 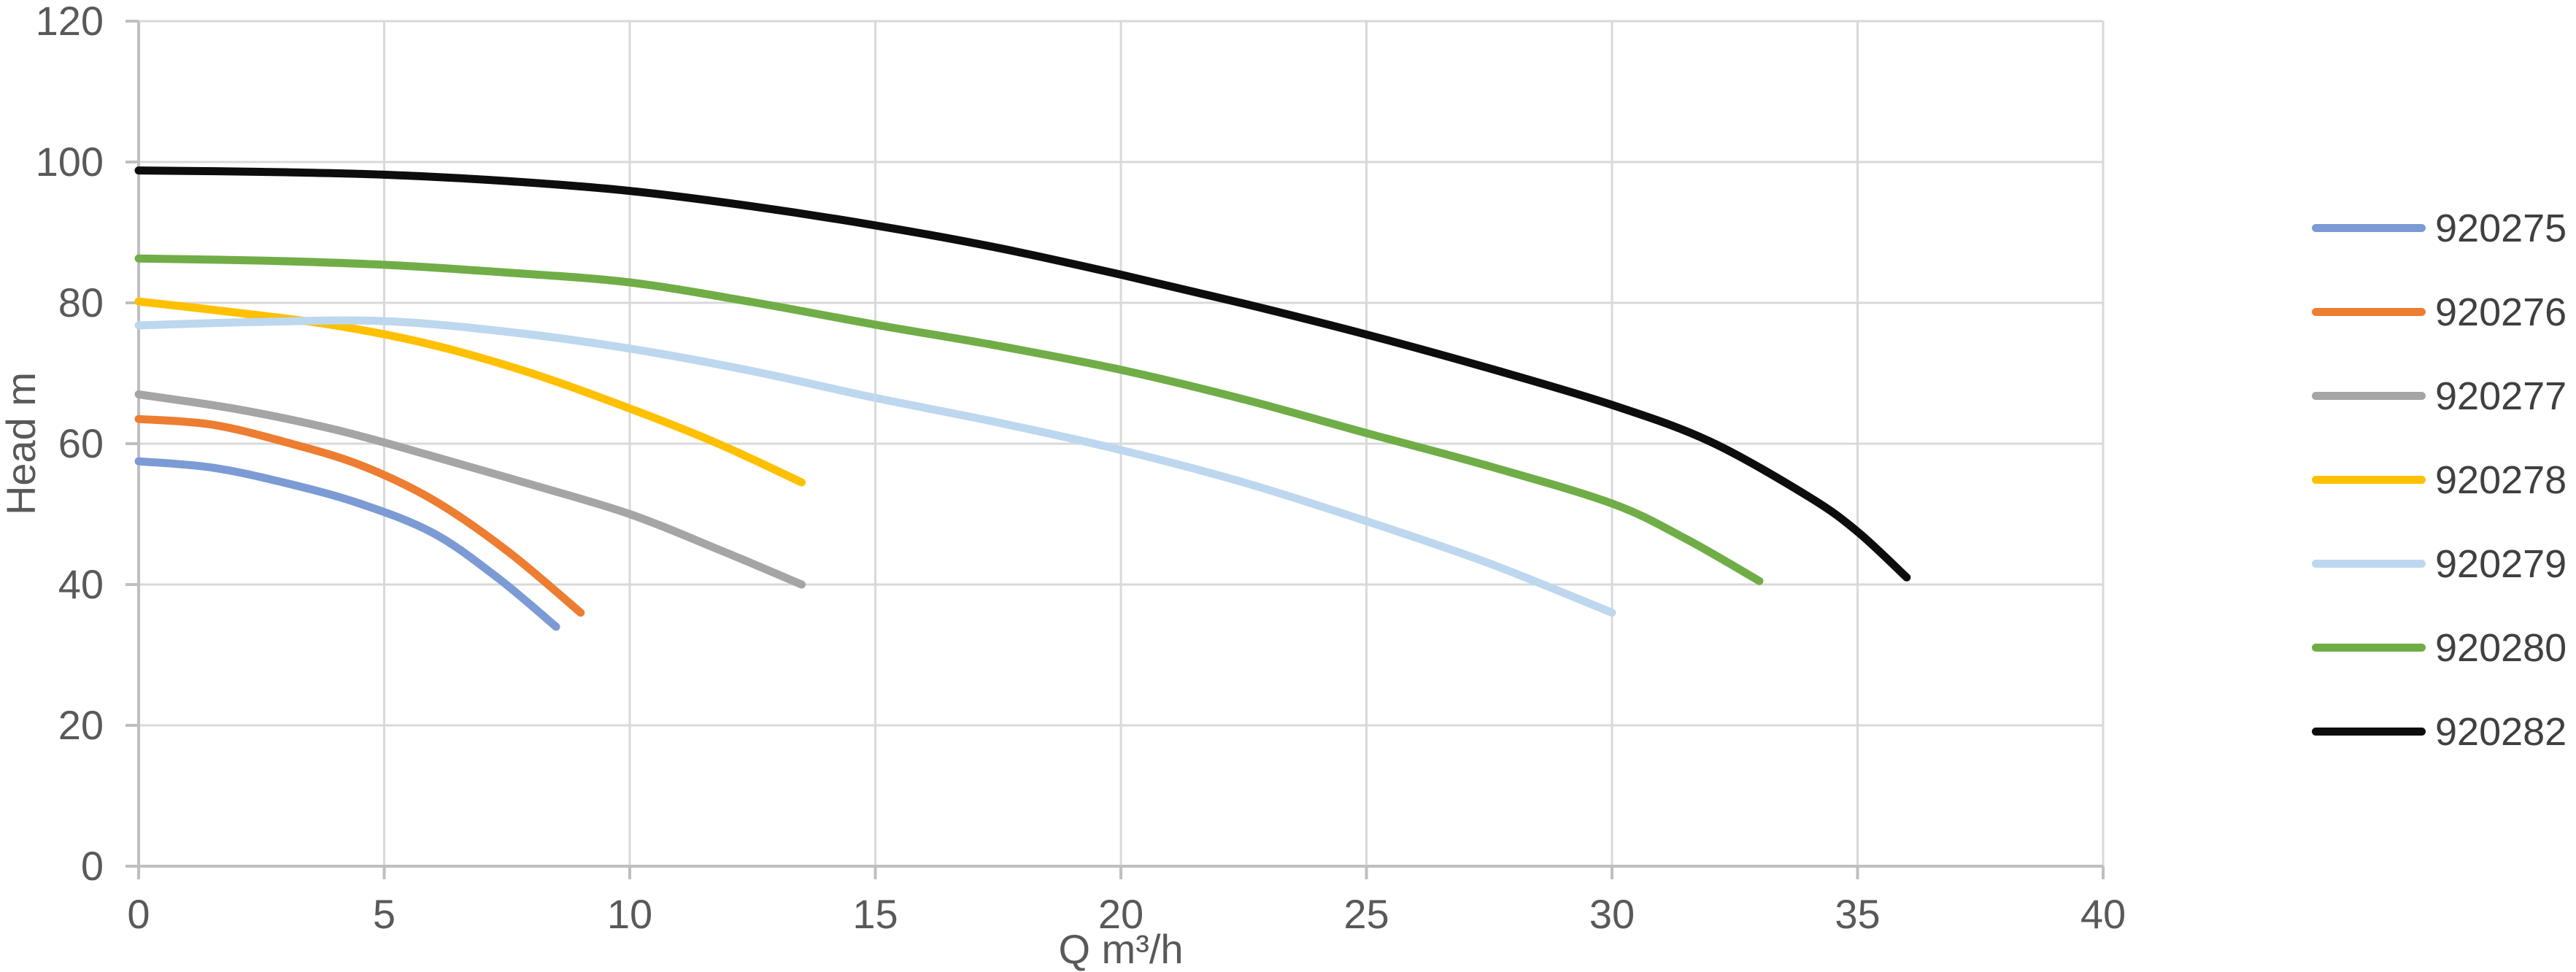 What do you see at coordinates (138, 914) in the screenshot?
I see `x-tick-label-0: 0` at bounding box center [138, 914].